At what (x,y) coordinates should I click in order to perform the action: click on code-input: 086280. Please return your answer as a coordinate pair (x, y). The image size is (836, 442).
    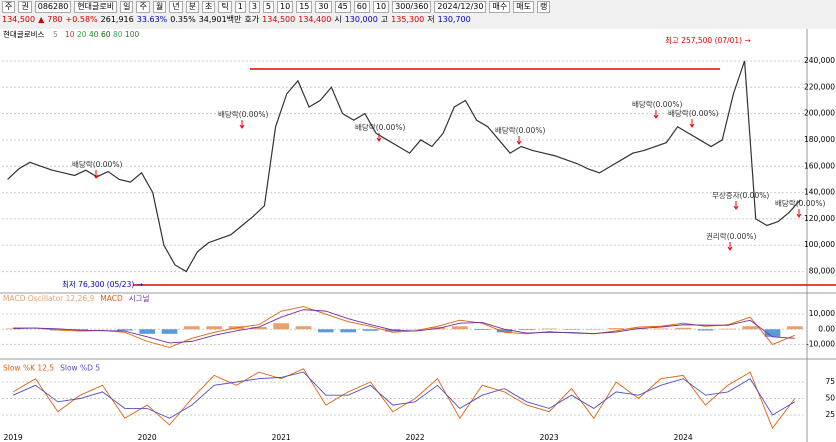
    Looking at the image, I should click on (53, 6).